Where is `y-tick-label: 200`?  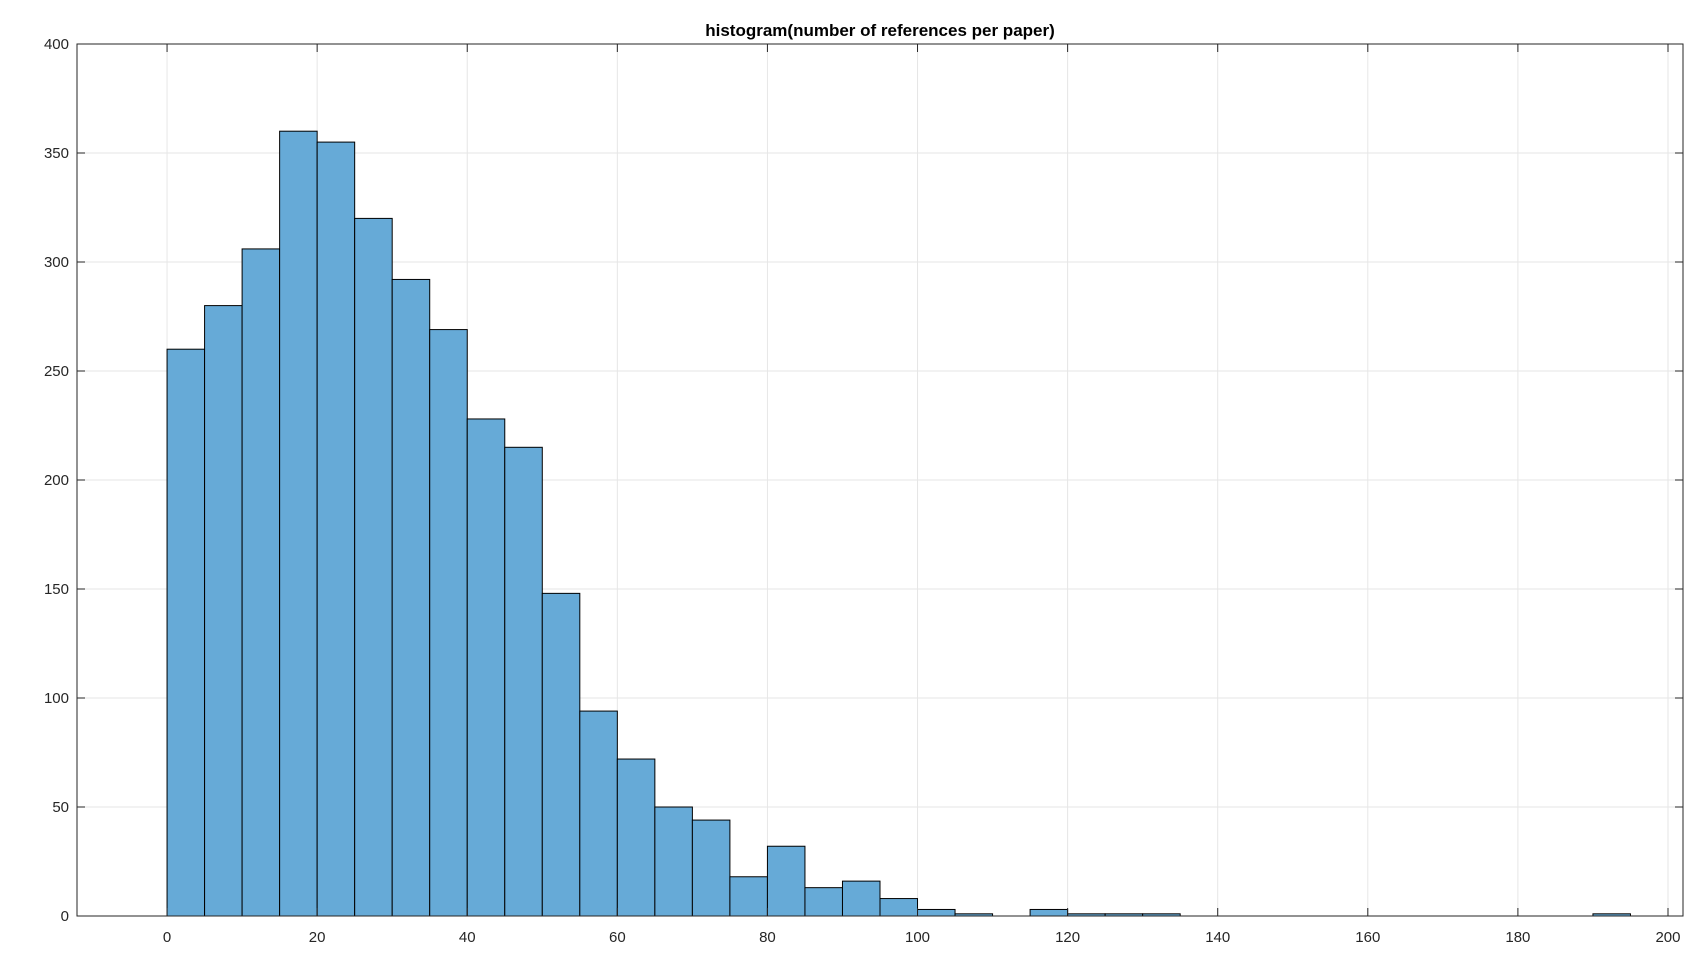
y-tick-label: 200 is located at coordinates (56, 480).